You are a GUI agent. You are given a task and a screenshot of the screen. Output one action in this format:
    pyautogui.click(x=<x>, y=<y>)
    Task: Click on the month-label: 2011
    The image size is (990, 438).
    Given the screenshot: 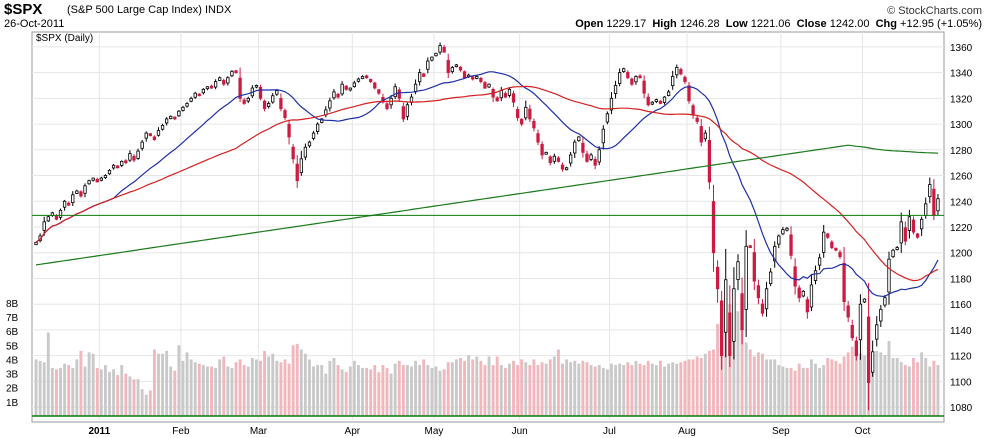 What is the action you would take?
    pyautogui.click(x=99, y=431)
    